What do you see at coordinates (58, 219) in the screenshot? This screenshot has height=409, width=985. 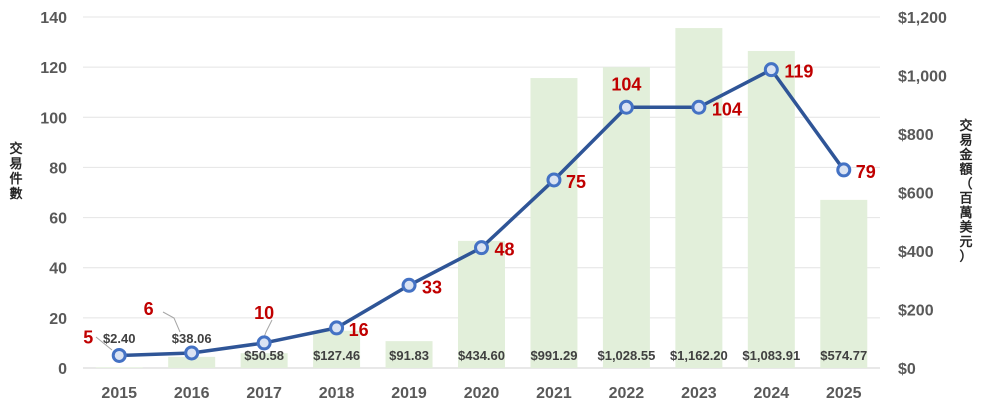 I see `left-tick-label: 60` at bounding box center [58, 219].